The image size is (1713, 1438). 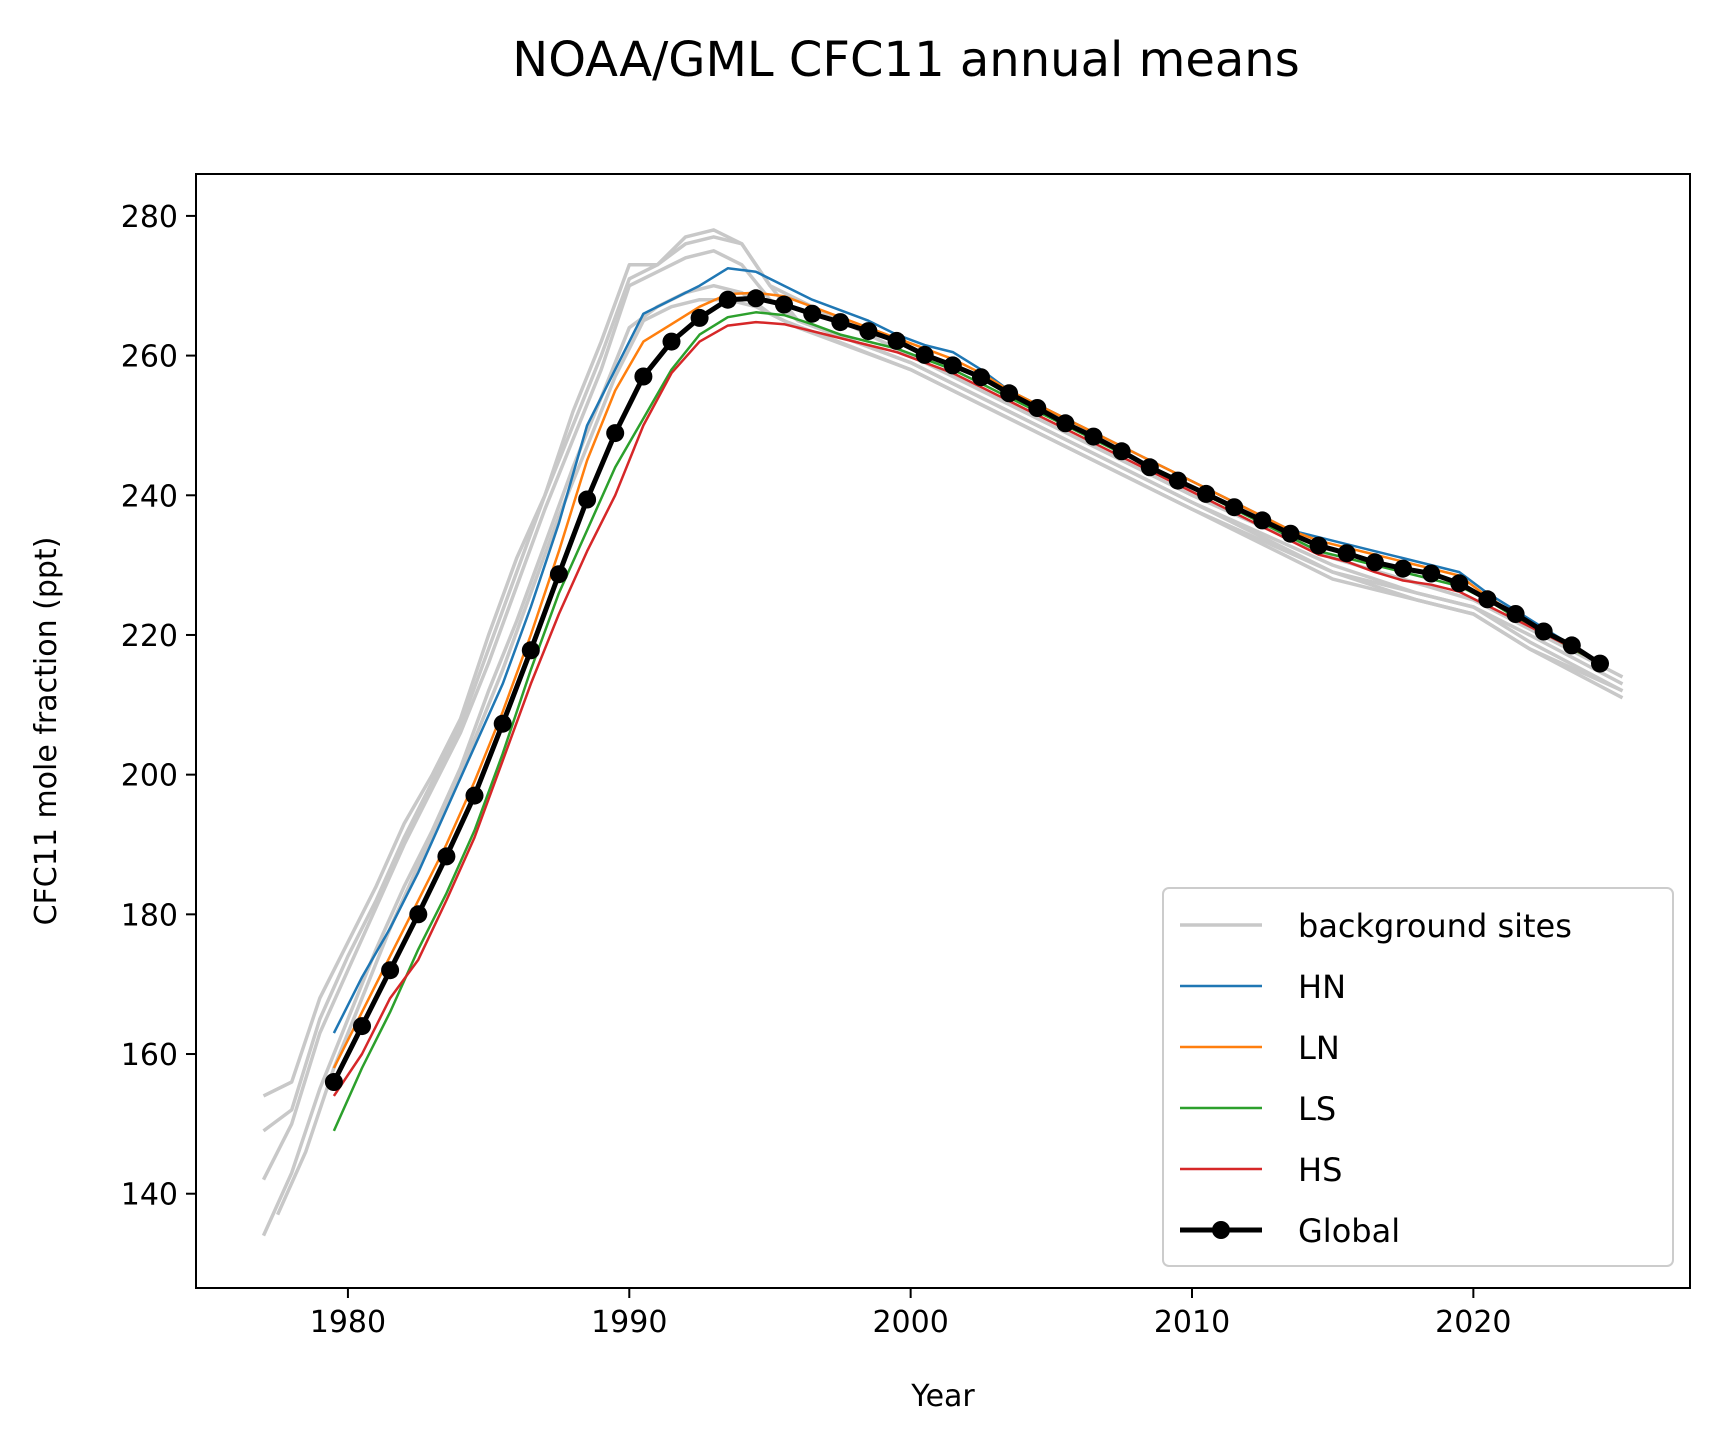 What do you see at coordinates (1221, 1230) in the screenshot?
I see `legend-marker` at bounding box center [1221, 1230].